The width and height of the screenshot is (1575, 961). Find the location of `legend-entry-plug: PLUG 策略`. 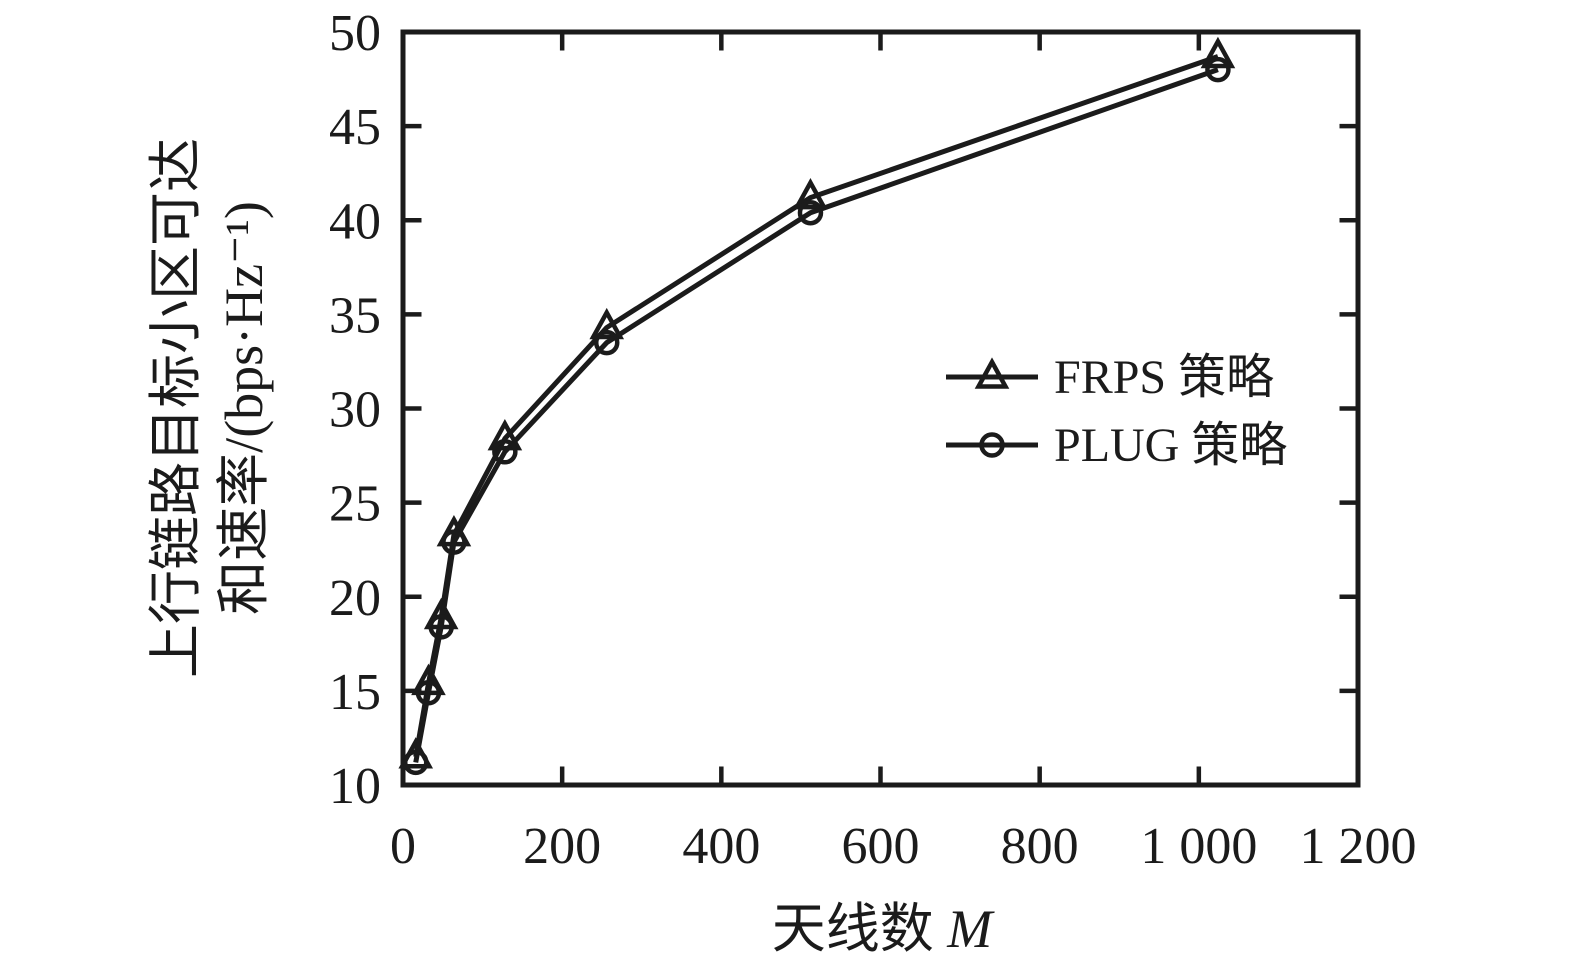

legend-entry-plug: PLUG 策略 is located at coordinates (1116, 445).